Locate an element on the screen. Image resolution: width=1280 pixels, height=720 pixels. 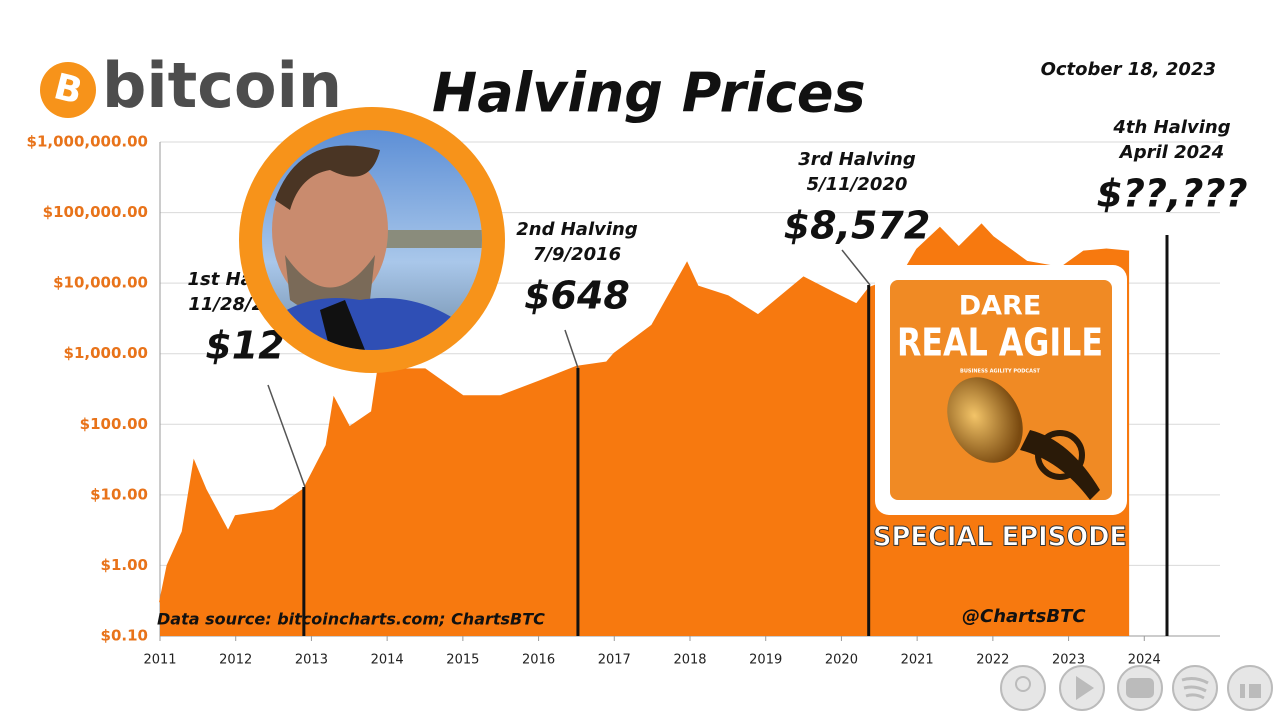
host-photo is located at coordinates (372, 240).